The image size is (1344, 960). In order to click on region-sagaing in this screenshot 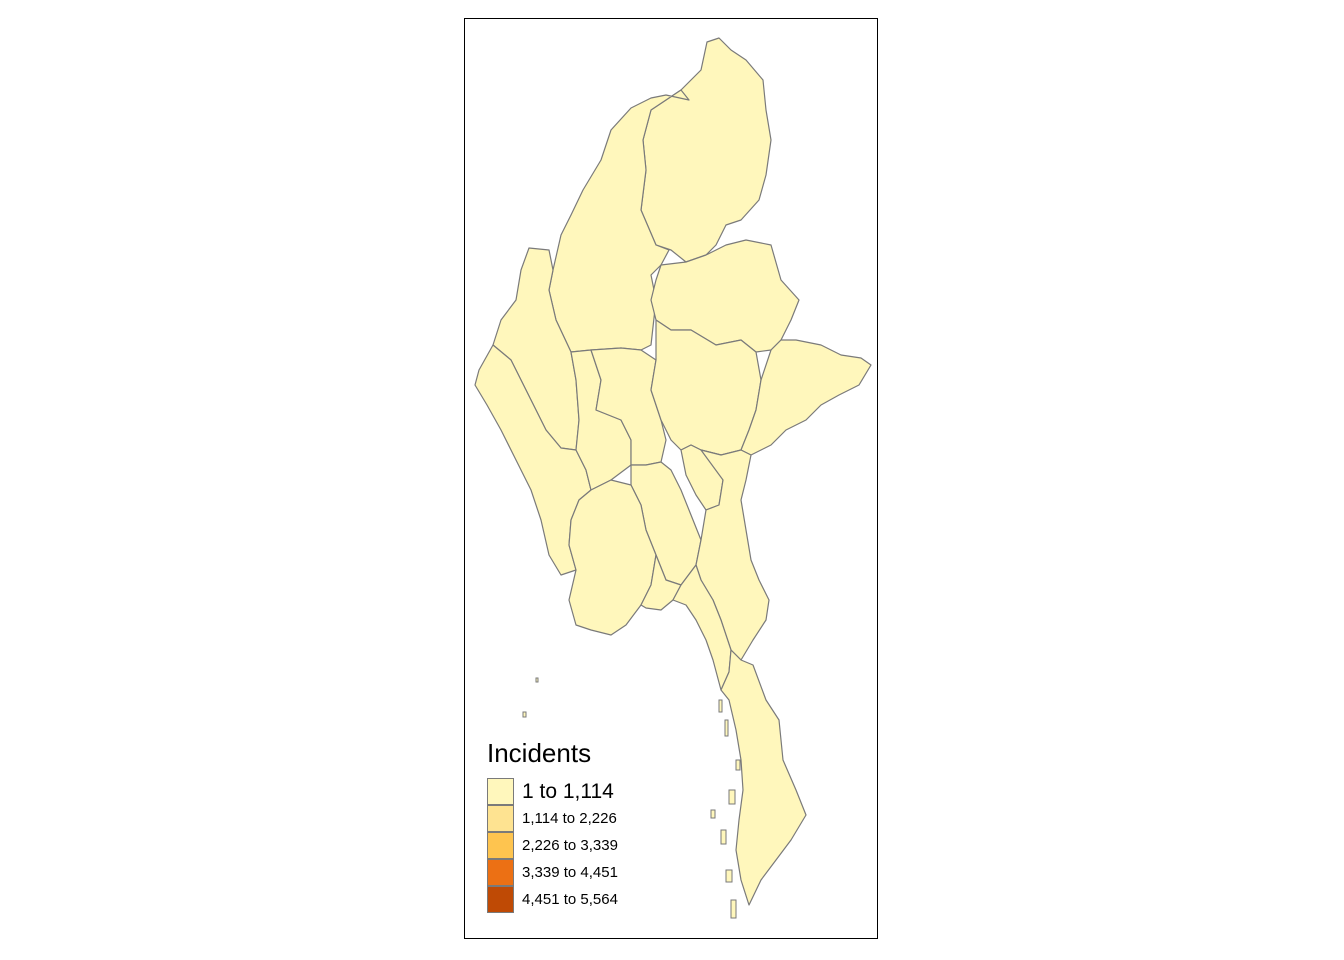, I will do `click(619, 221)`.